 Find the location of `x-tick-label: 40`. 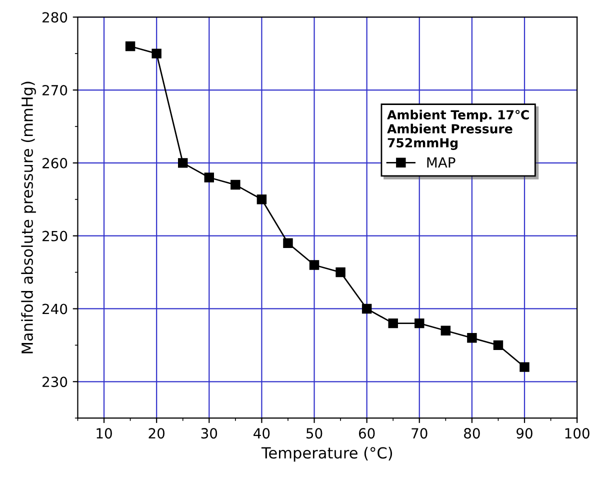

x-tick-label: 40 is located at coordinates (262, 433).